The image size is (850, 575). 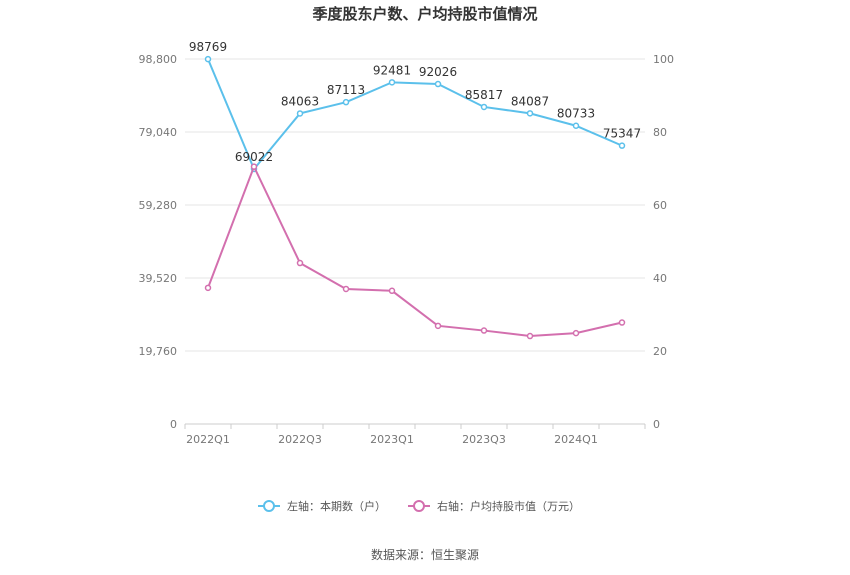 What do you see at coordinates (415, 435) in the screenshot?
I see `x-axis-ticks: 2022Q1 2022Q3 2023Q1 2023Q3 2024Q1` at bounding box center [415, 435].